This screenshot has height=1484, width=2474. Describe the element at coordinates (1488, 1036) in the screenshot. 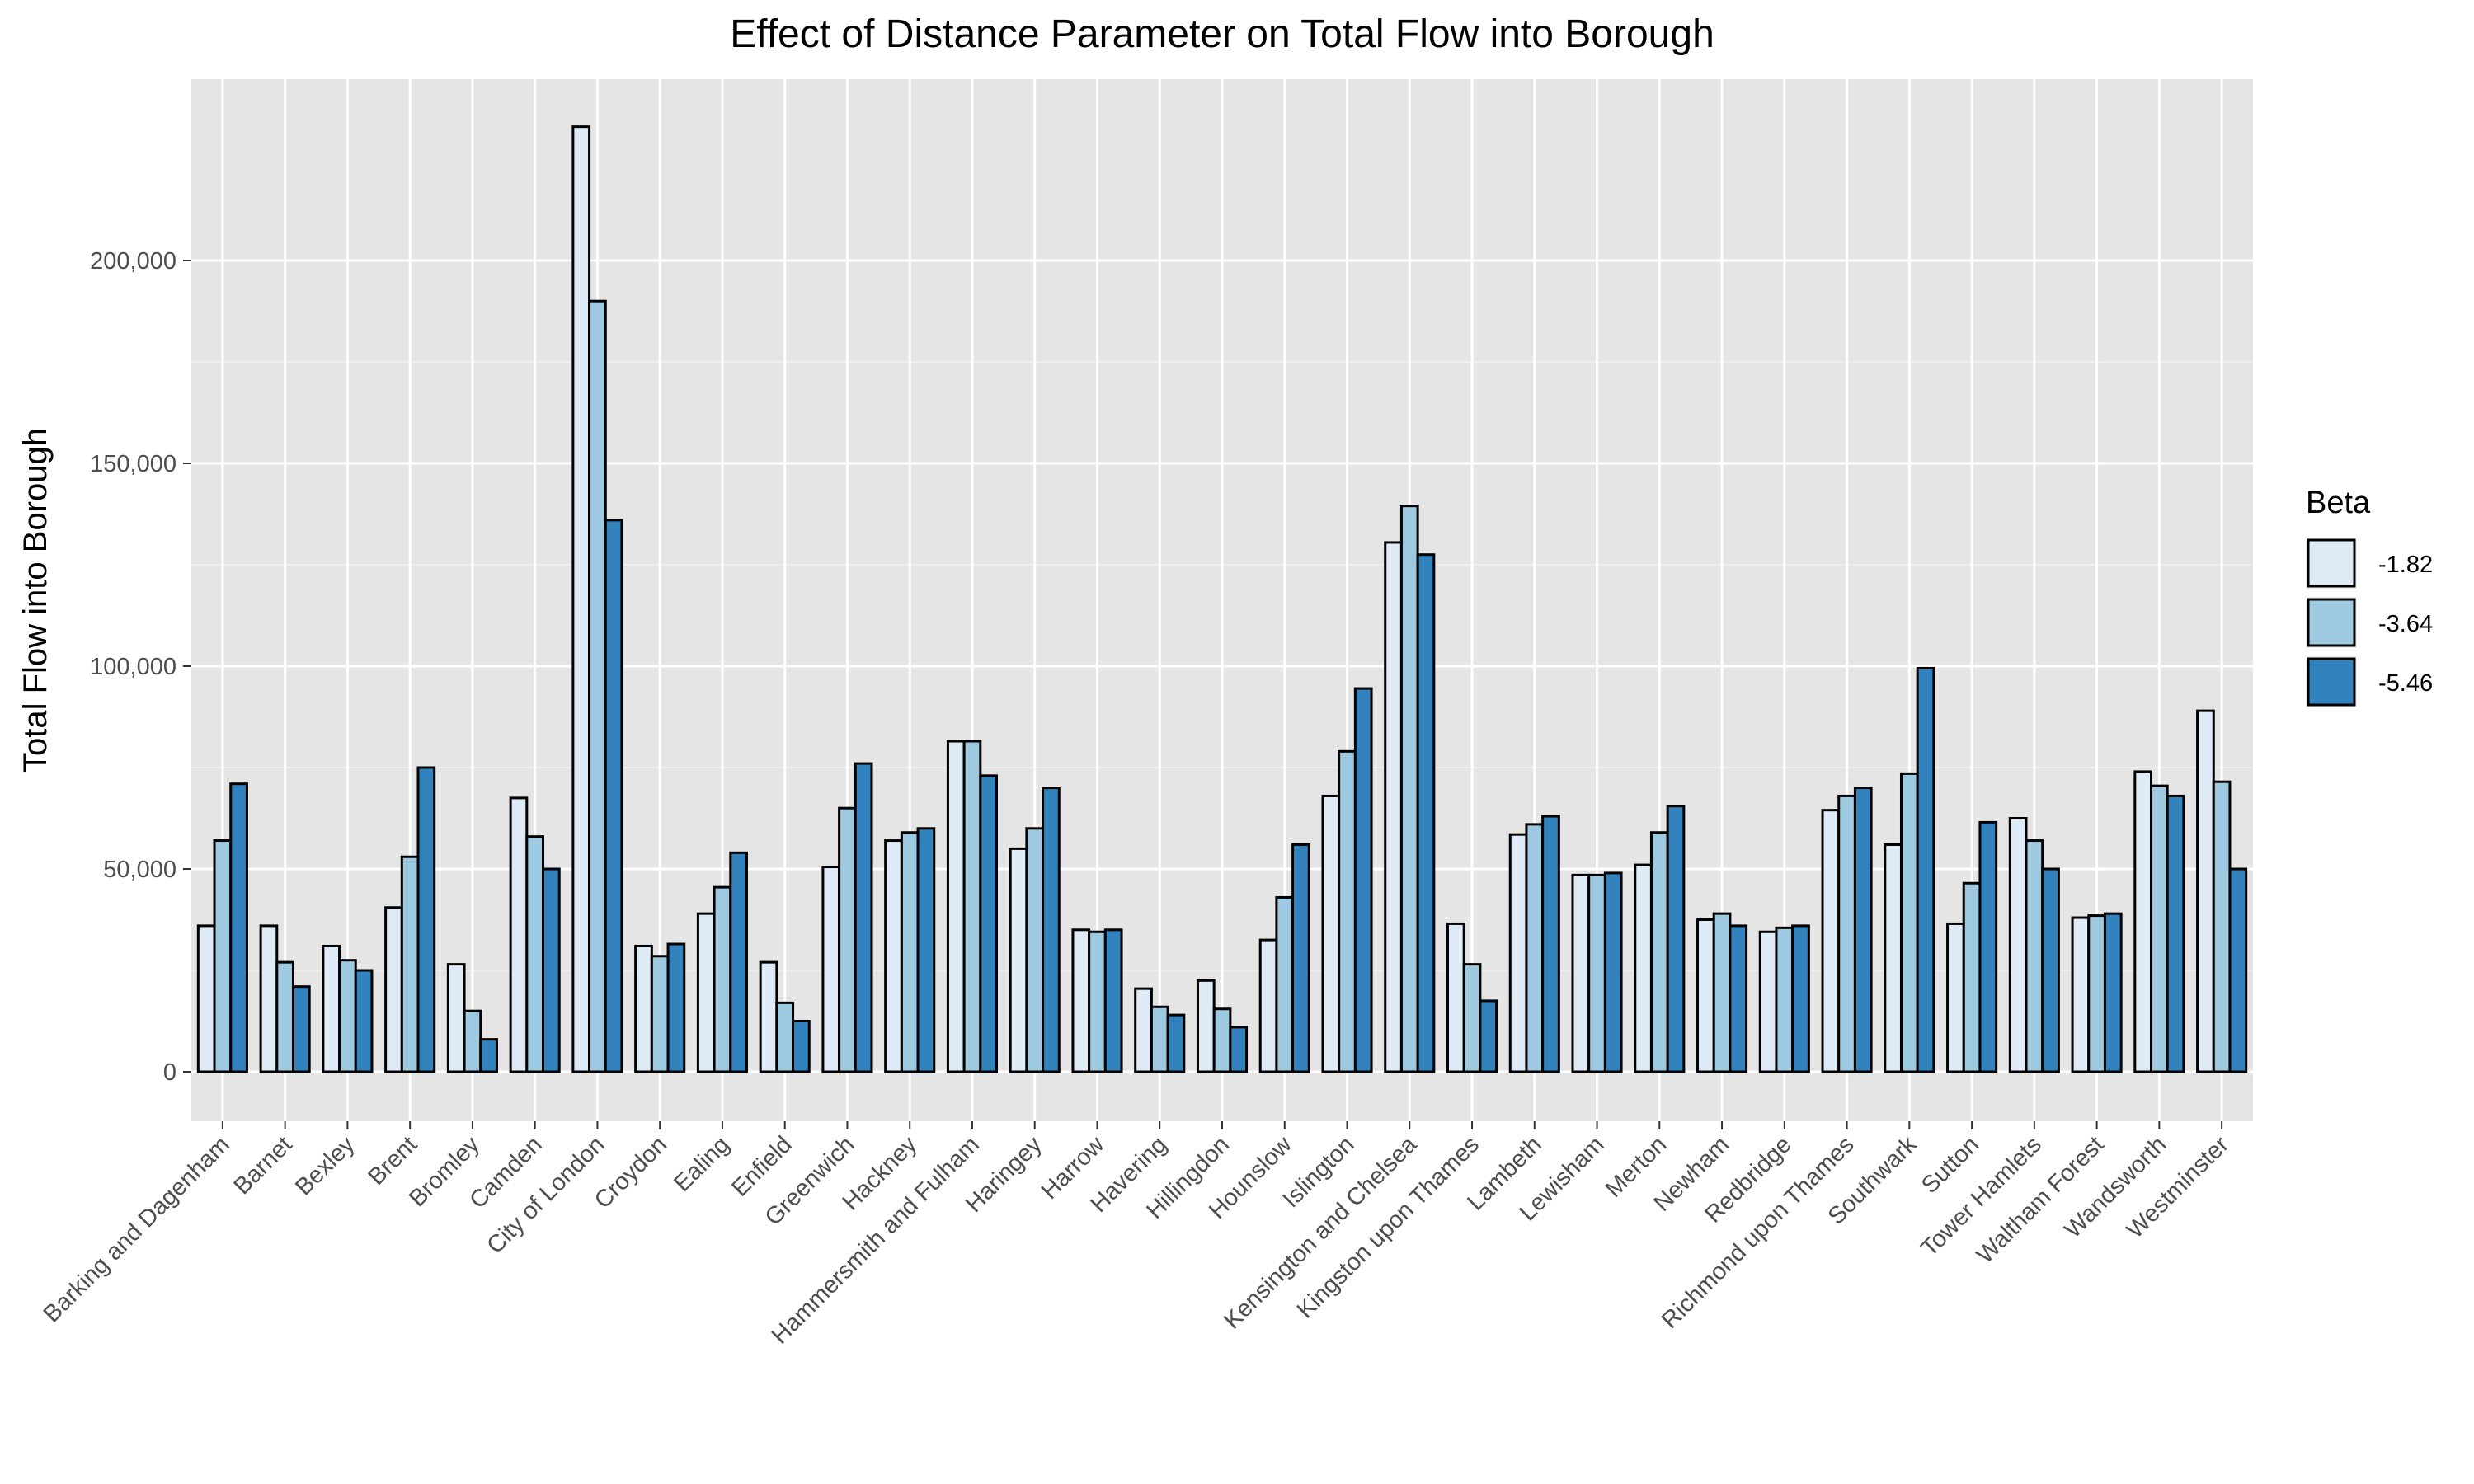

I see `bar: Kingston upon Thames (-5.46): 17500` at that location.